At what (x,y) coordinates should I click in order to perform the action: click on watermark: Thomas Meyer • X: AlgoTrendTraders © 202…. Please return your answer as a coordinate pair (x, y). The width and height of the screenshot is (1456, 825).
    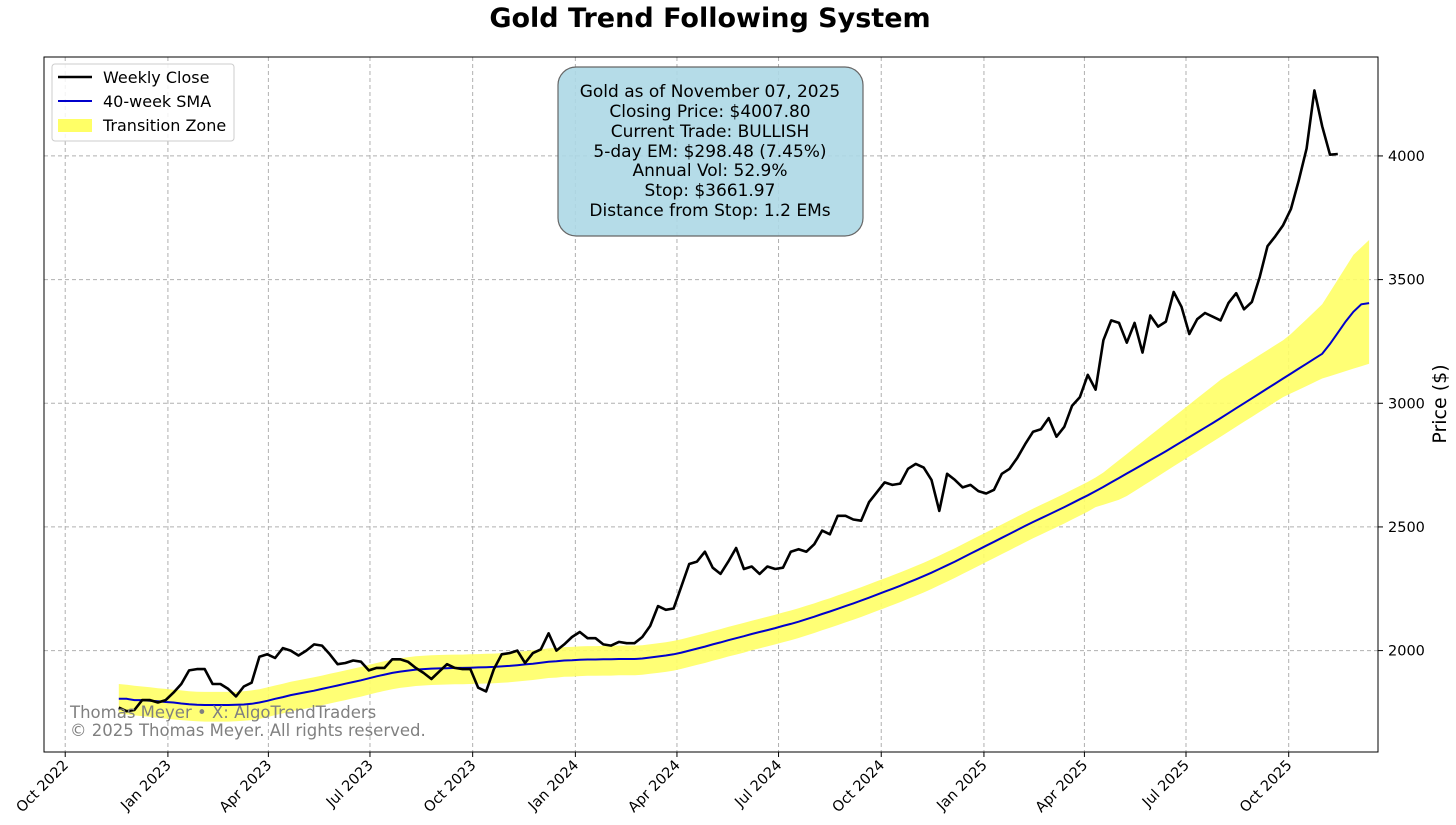
    Looking at the image, I should click on (247, 721).